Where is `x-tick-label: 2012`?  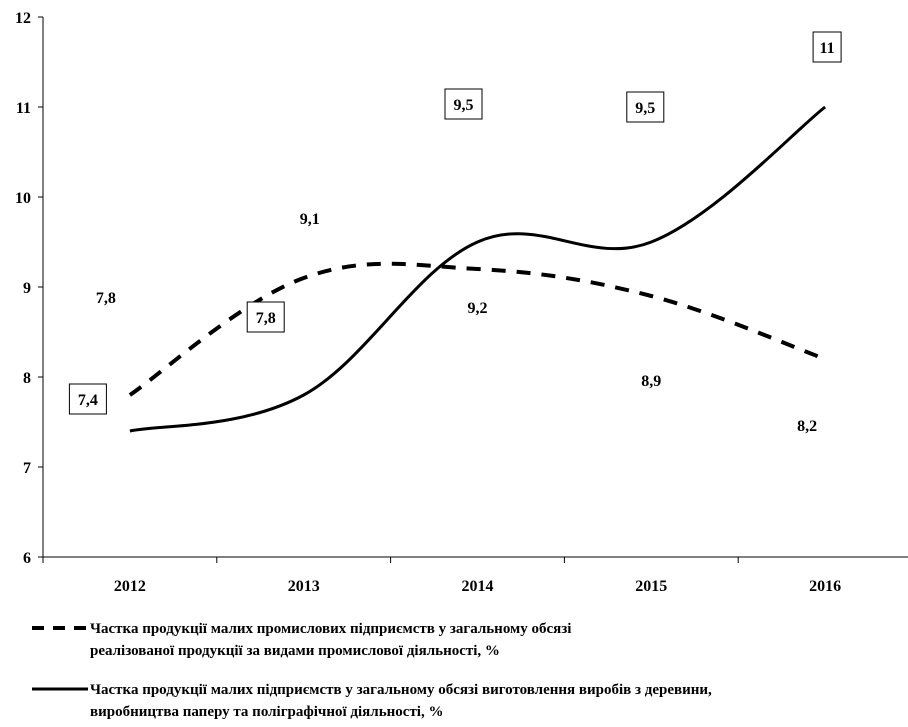 x-tick-label: 2012 is located at coordinates (130, 586).